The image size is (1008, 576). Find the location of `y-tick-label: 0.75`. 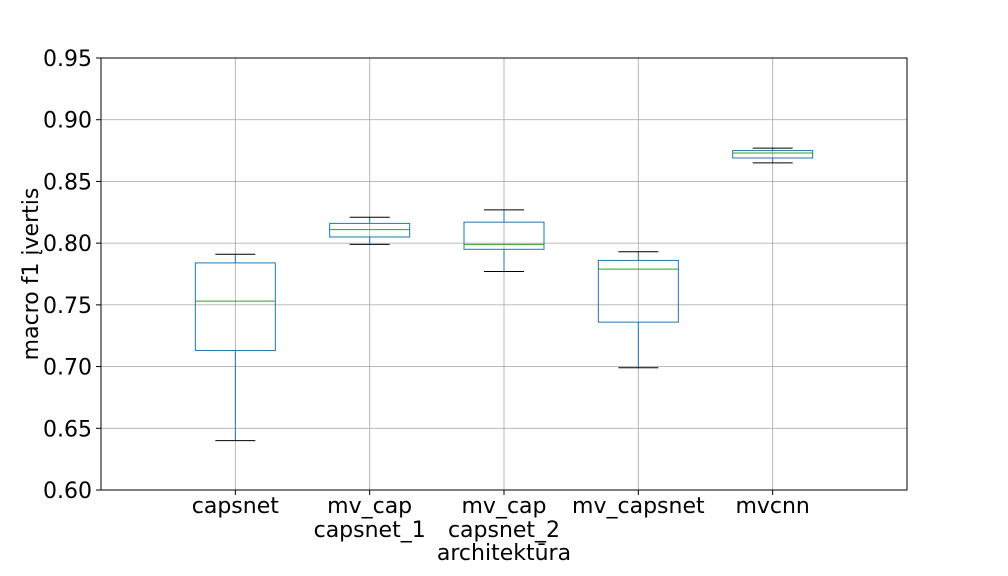

y-tick-label: 0.75 is located at coordinates (67, 306).